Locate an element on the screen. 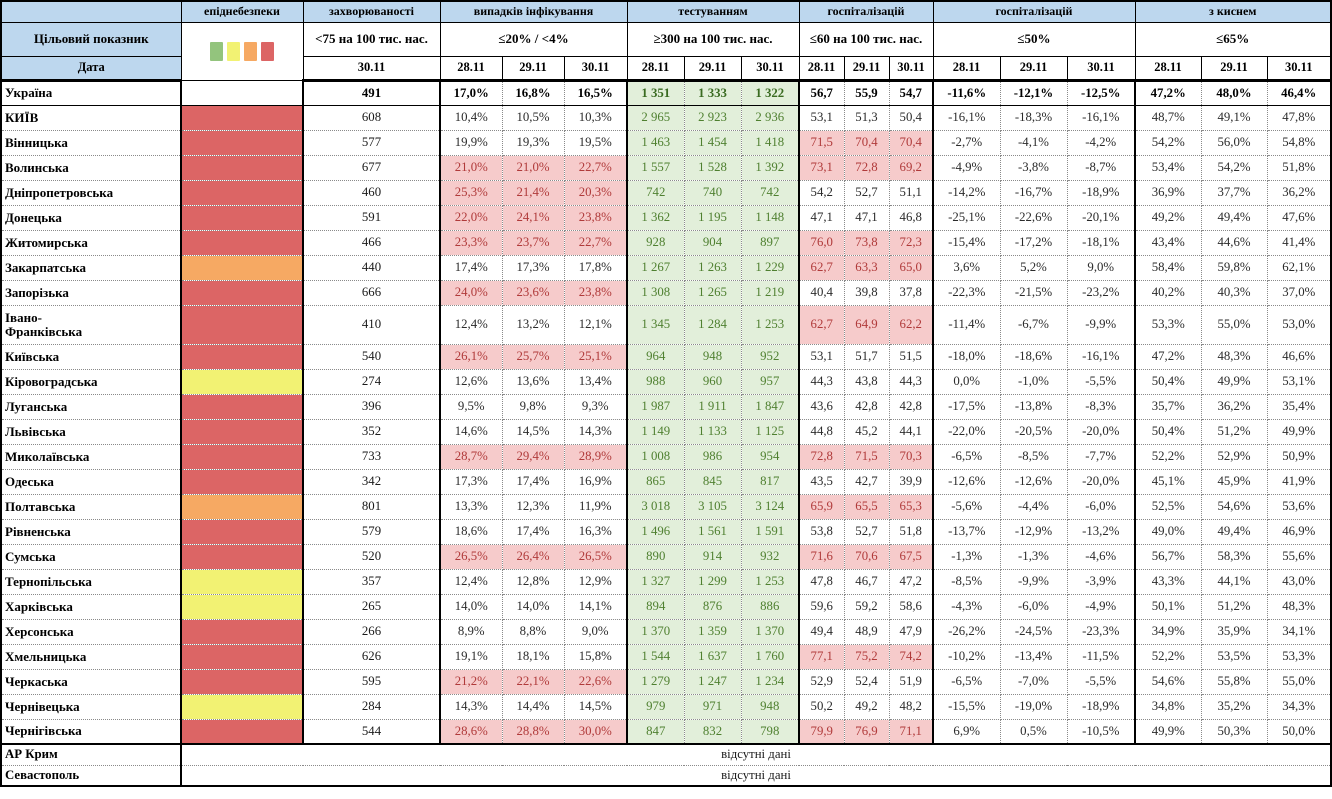 The image size is (1332, 799). hosp-rate-cell: 65,3 is located at coordinates (911, 506).